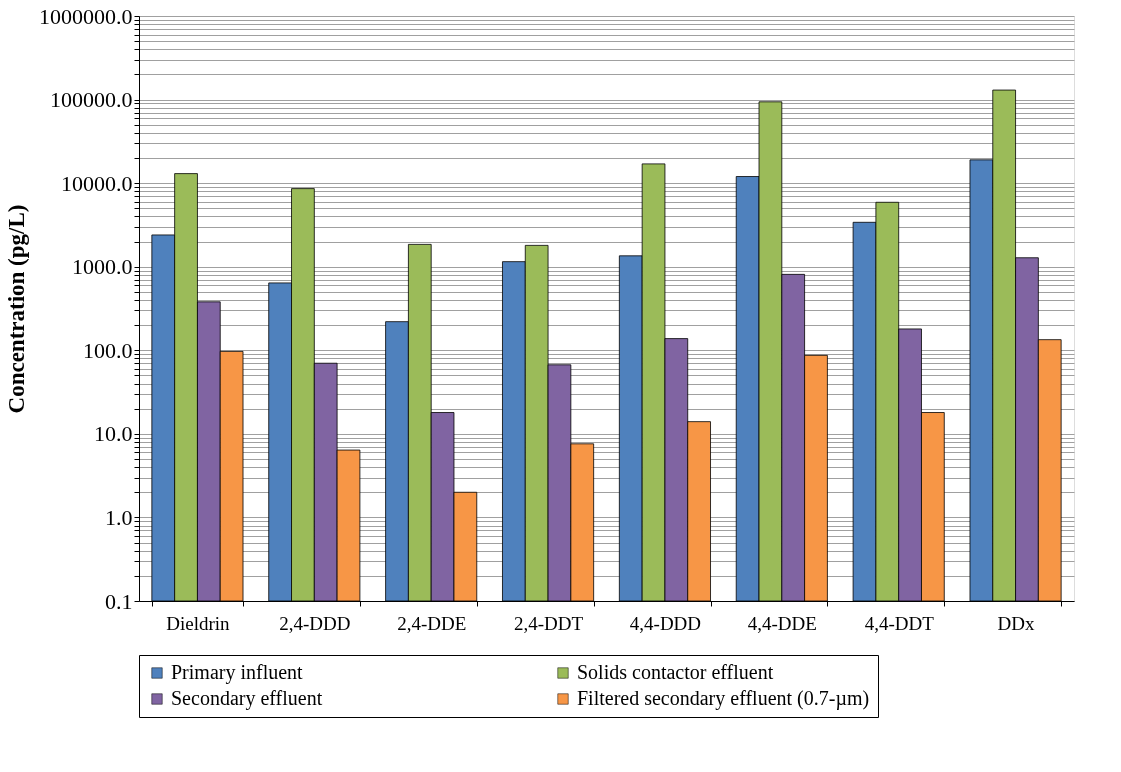 The image size is (1121, 772). I want to click on y-tick-label: 1.0, so click(119, 517).